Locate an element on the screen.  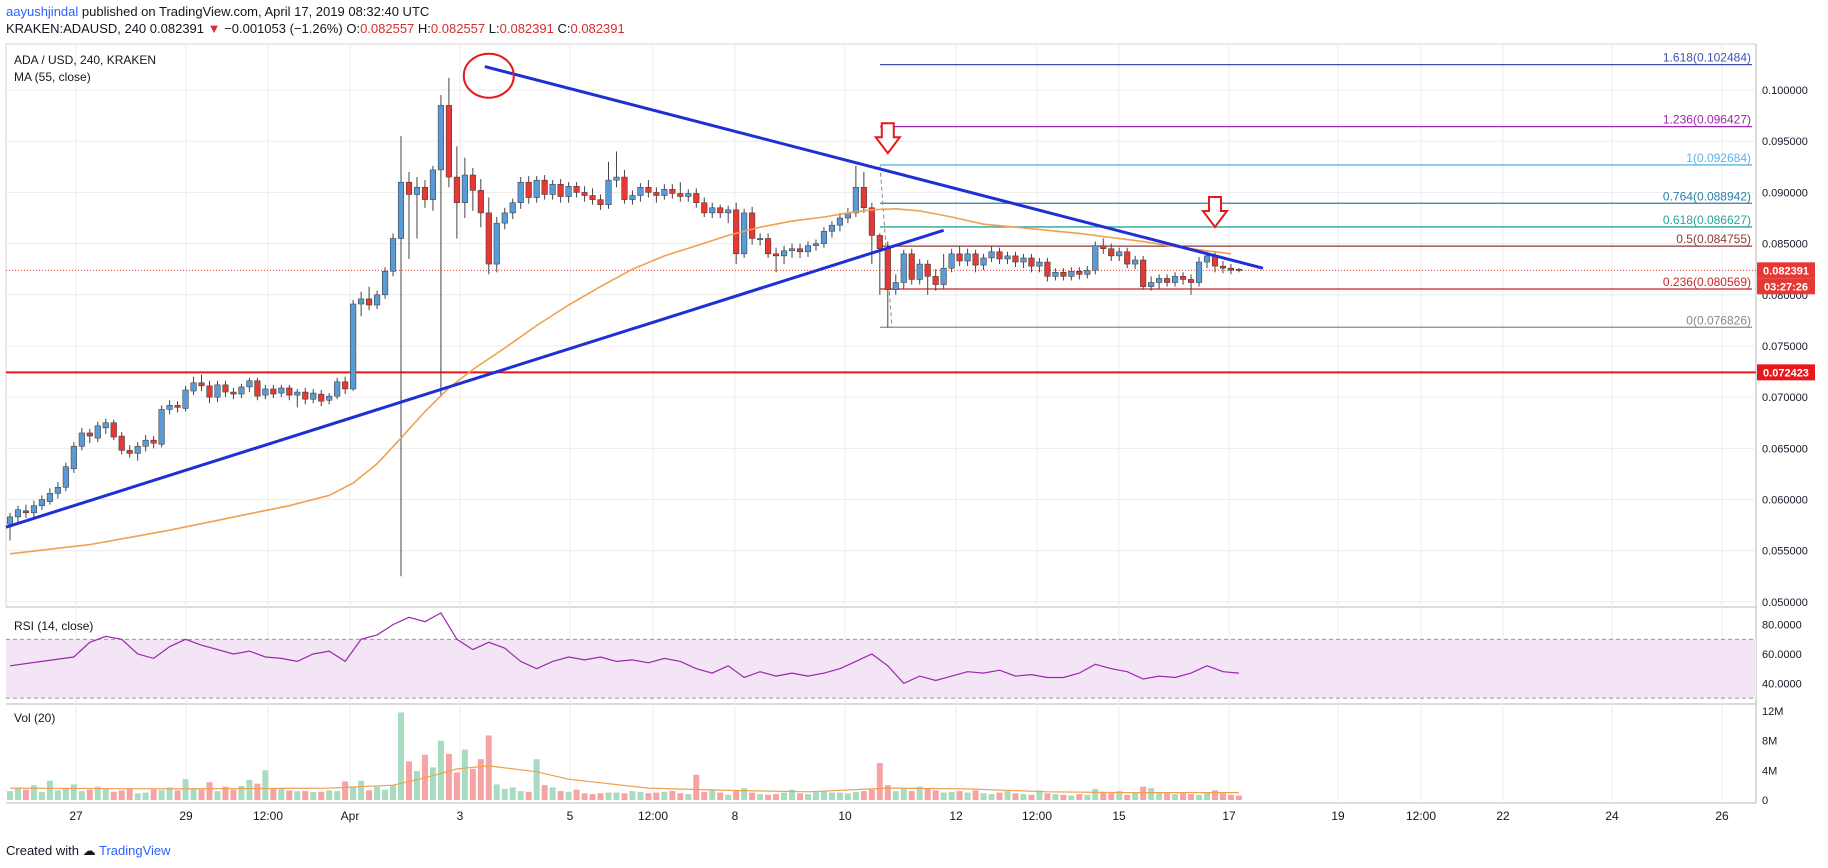
tradingview-brand-link: TradingView is located at coordinates (135, 850).